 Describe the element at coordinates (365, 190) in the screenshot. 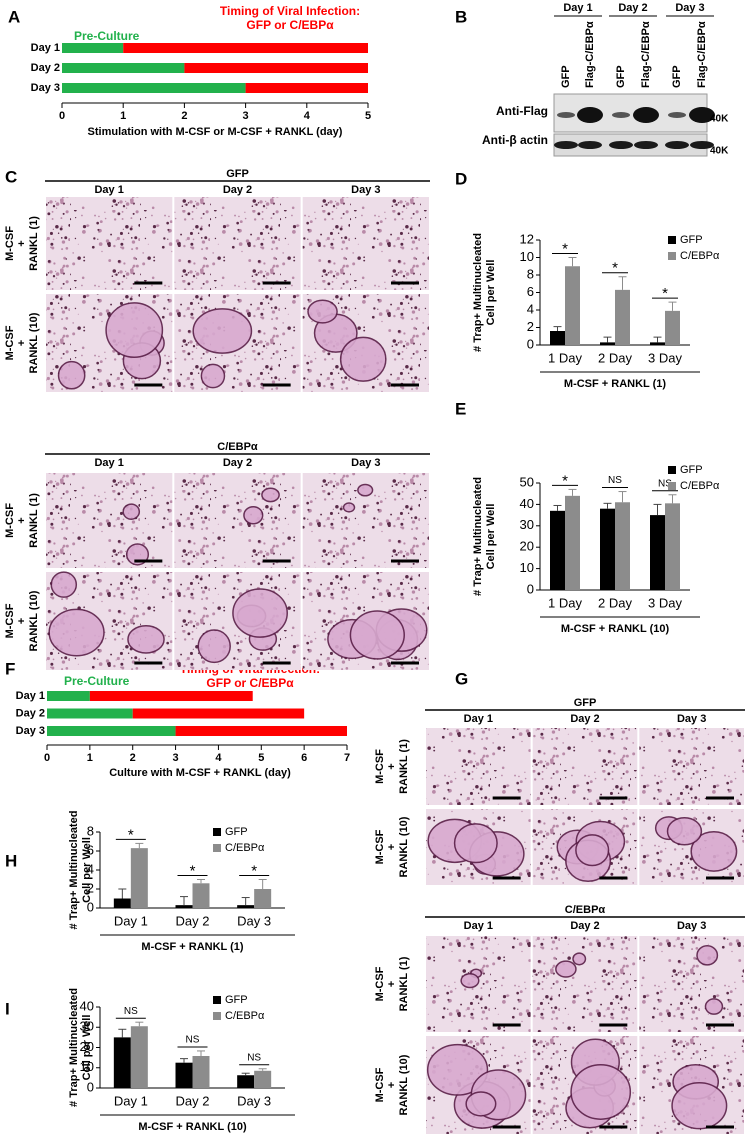

I see `column-label: Day 3` at that location.